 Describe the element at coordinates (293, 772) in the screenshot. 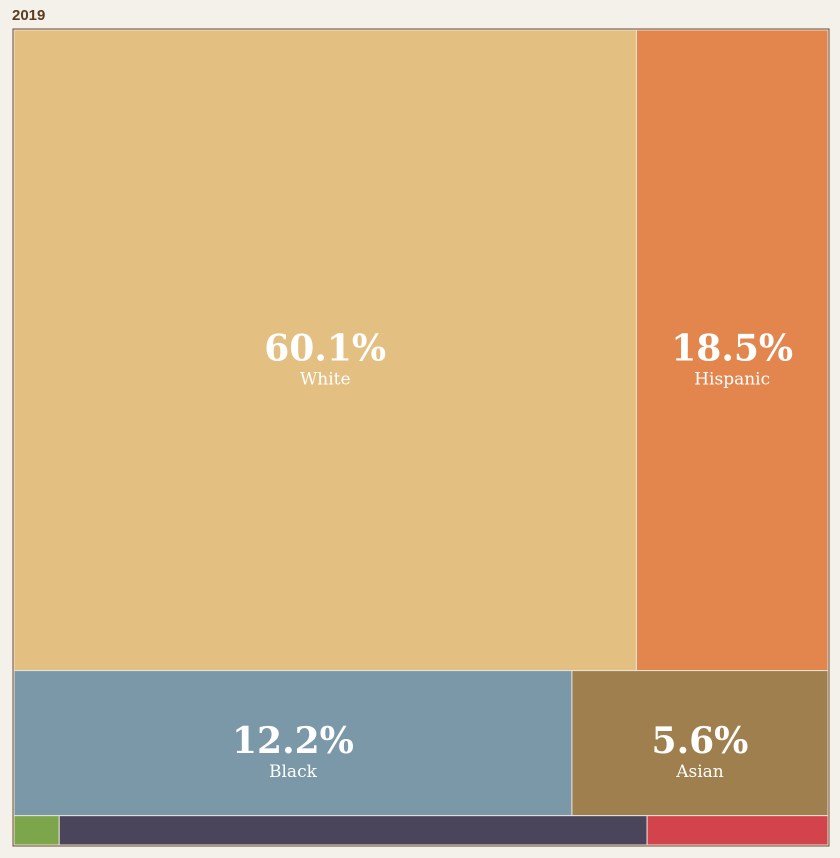

I see `tile-label: Black` at that location.